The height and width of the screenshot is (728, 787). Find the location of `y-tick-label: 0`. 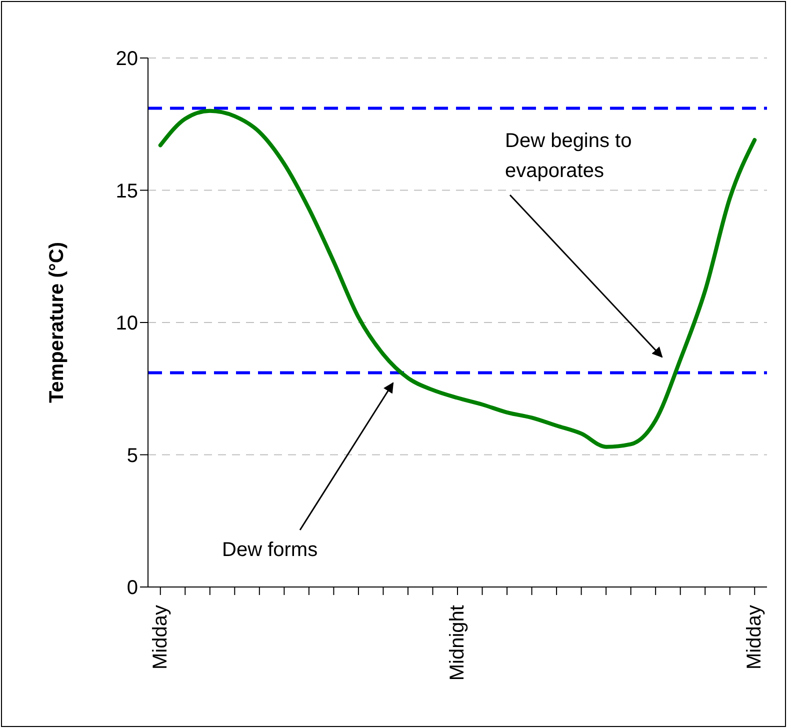

y-tick-label: 0 is located at coordinates (132, 588).